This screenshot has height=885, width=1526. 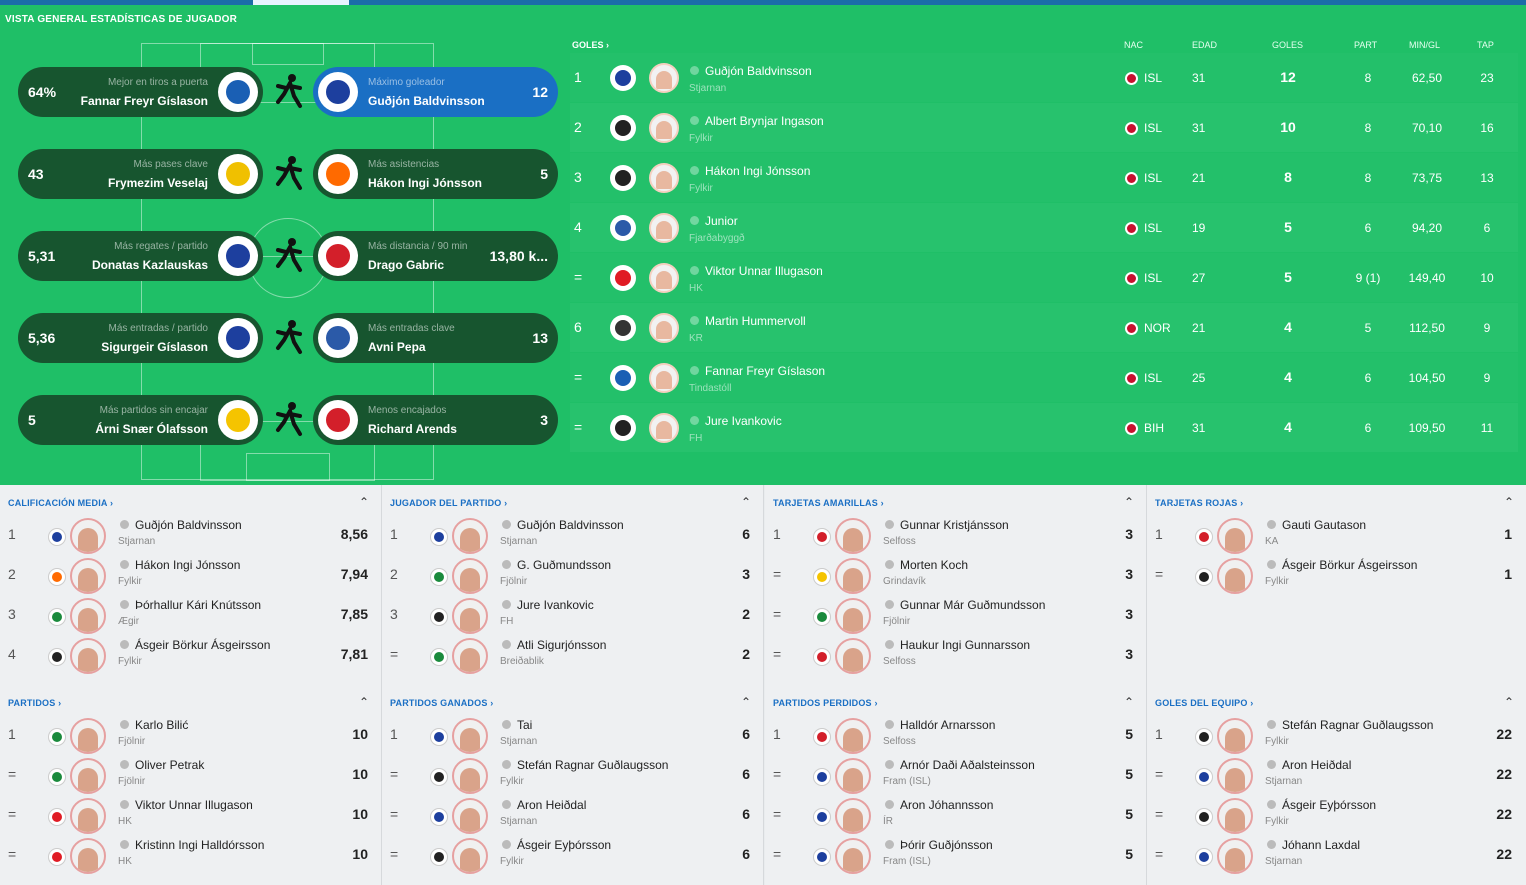 What do you see at coordinates (1485, 45) in the screenshot?
I see `col-tap: TAP` at bounding box center [1485, 45].